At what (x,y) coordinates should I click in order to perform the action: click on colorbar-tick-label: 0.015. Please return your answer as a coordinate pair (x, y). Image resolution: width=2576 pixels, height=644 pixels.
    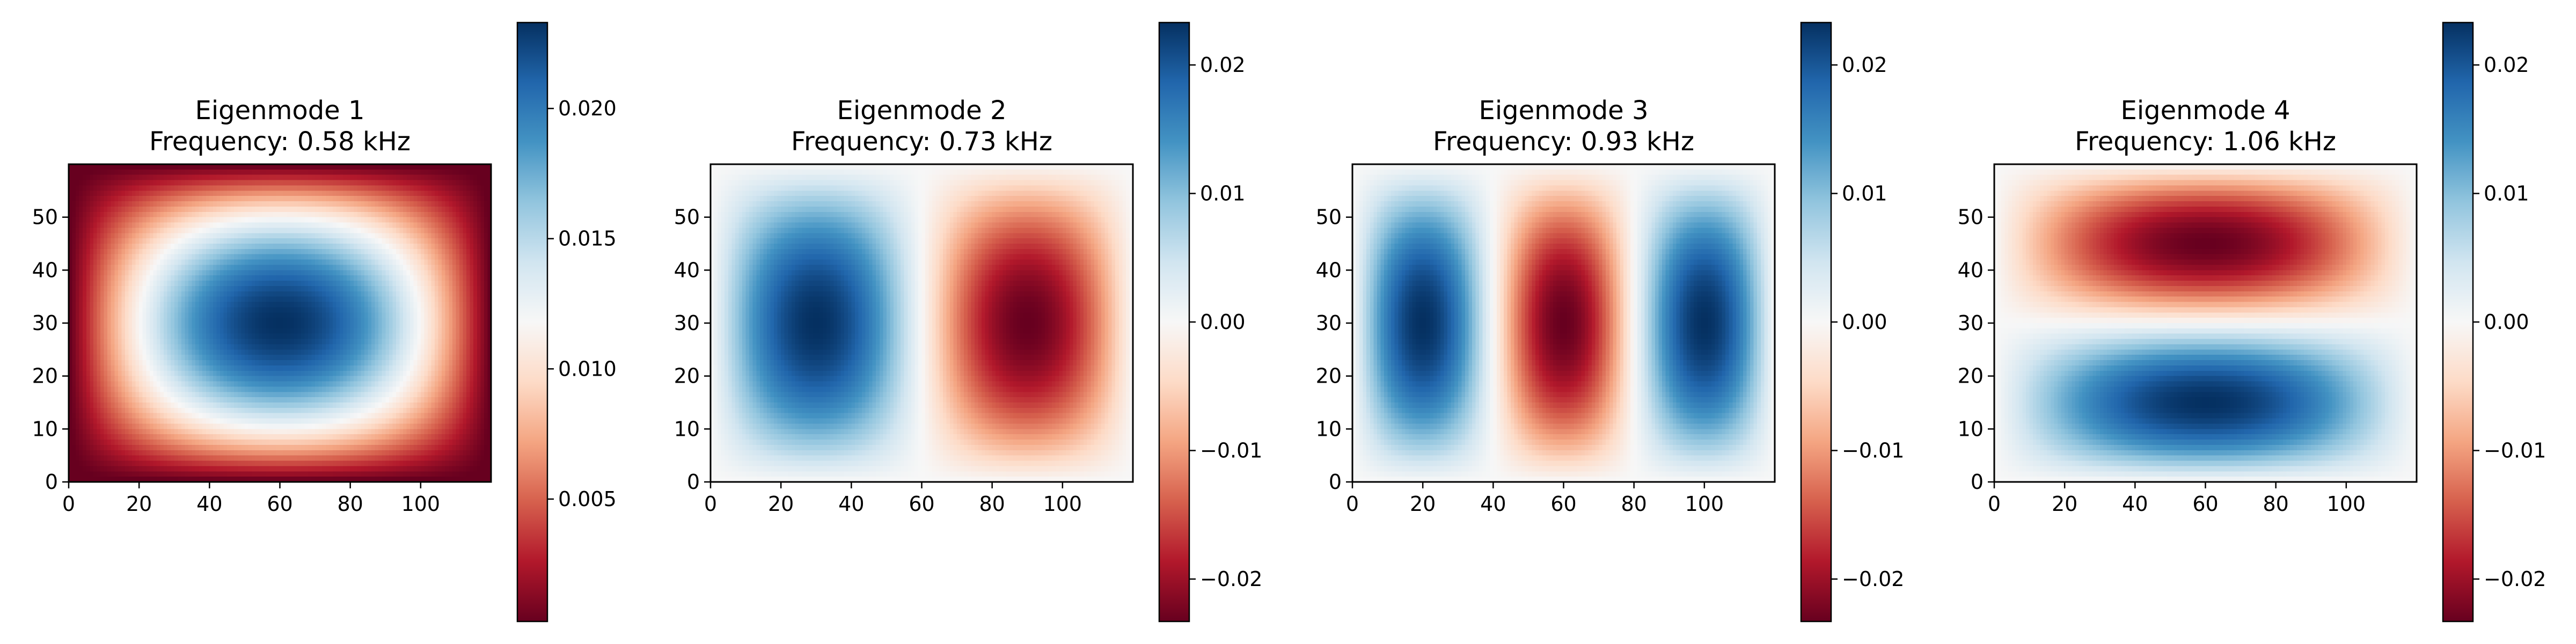
    Looking at the image, I should click on (587, 239).